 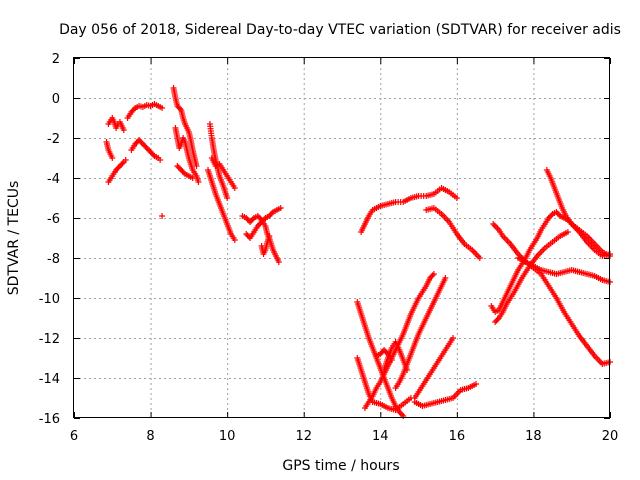 What do you see at coordinates (56, 59) in the screenshot?
I see `y-tick-label: 2` at bounding box center [56, 59].